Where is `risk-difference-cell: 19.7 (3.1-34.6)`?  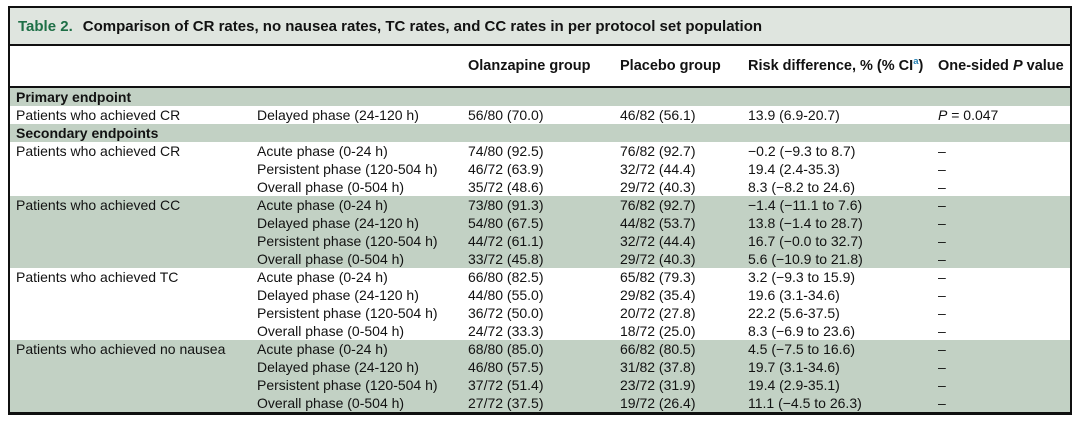
risk-difference-cell: 19.7 (3.1-34.6) is located at coordinates (794, 367).